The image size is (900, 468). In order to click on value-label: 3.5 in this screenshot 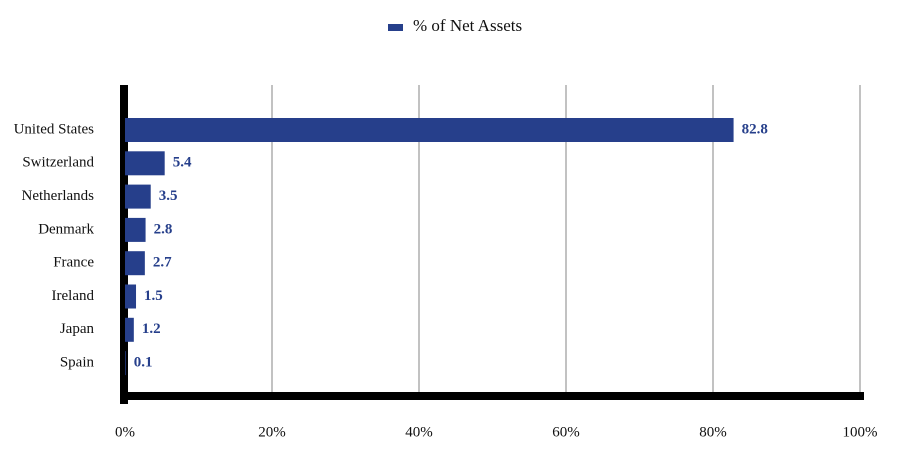, I will do `click(168, 196)`.